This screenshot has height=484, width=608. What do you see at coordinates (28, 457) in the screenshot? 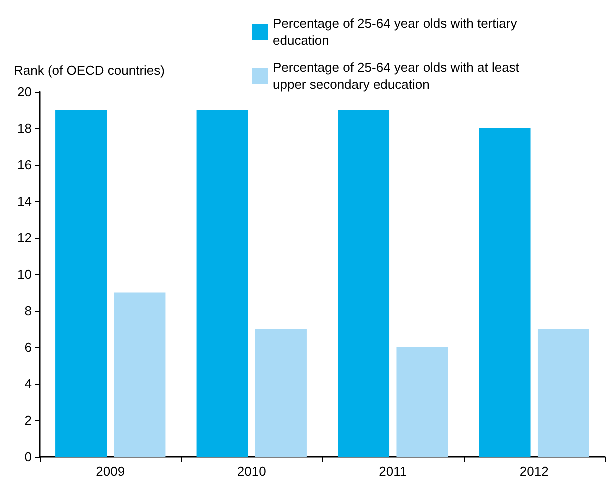
I see `y-tick-label: 0` at bounding box center [28, 457].